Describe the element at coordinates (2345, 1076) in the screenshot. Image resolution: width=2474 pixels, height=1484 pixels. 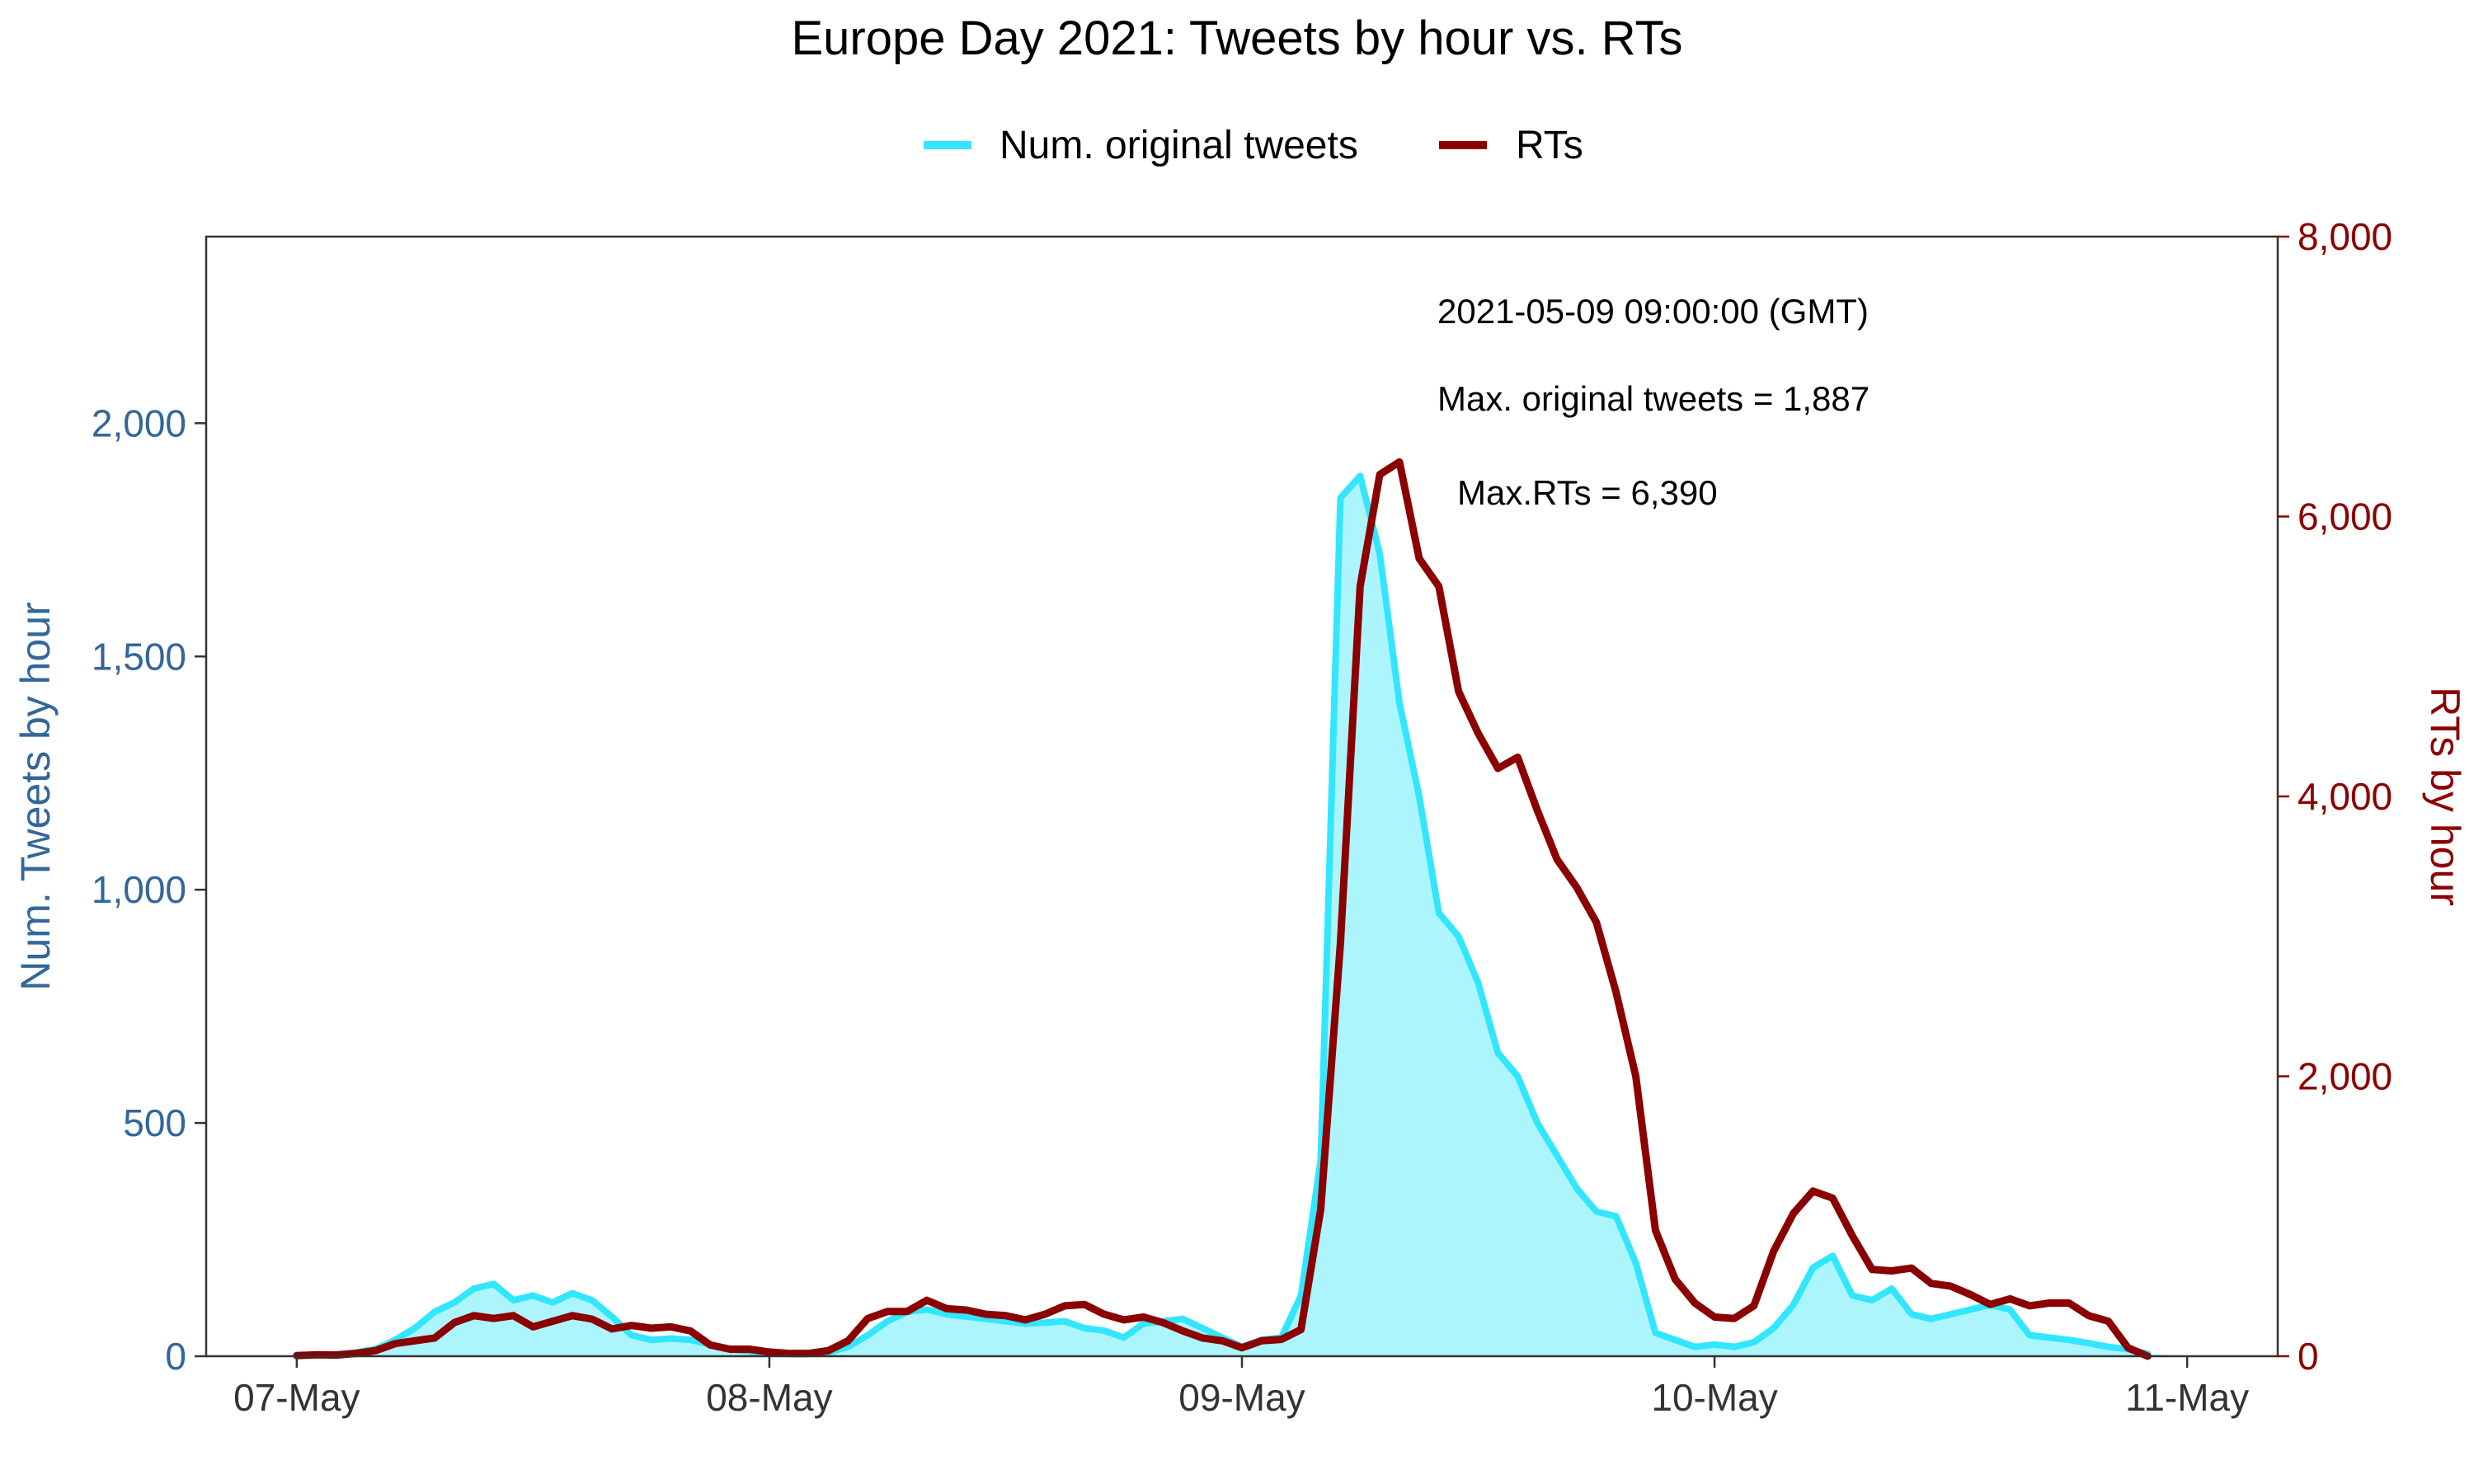
I see `right-tick-label: 2,000` at that location.